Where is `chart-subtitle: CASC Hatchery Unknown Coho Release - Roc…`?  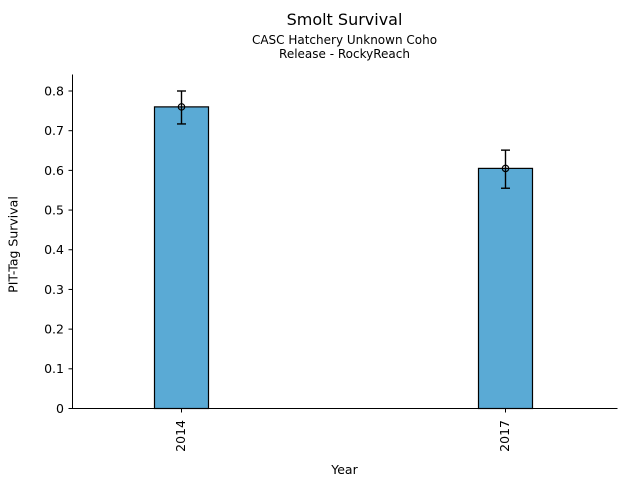
chart-subtitle: CASC Hatchery Unknown Coho Release - Roc… is located at coordinates (344, 47).